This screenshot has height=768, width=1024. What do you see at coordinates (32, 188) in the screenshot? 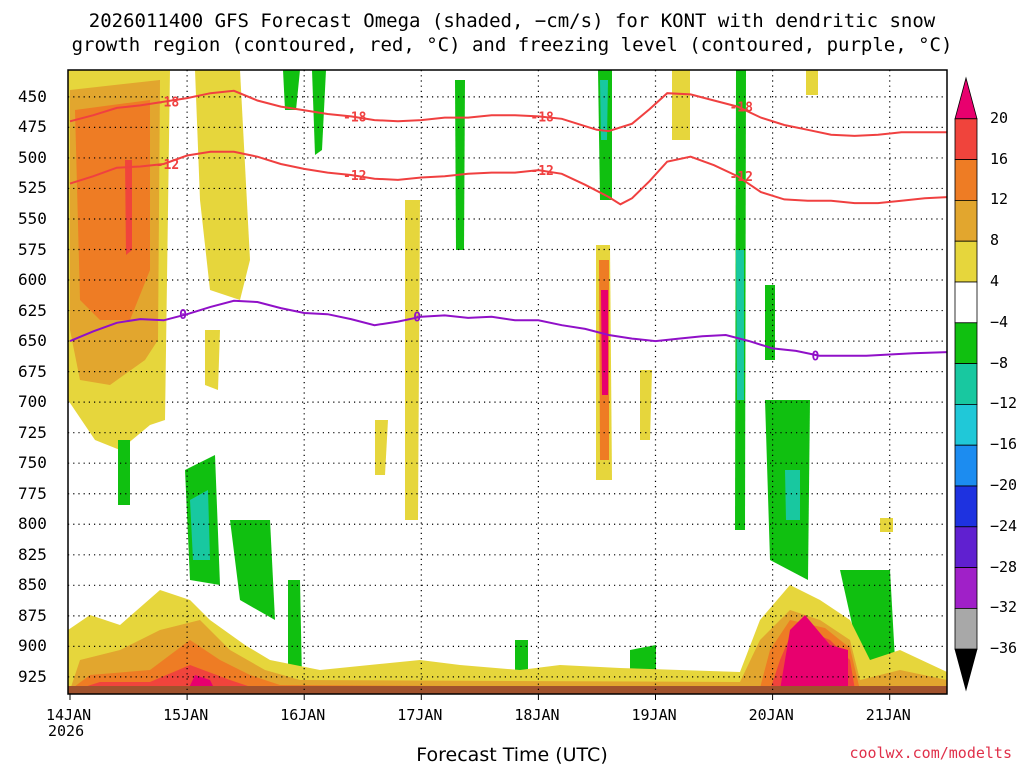
I see `y-tick-label: 525` at bounding box center [32, 188].